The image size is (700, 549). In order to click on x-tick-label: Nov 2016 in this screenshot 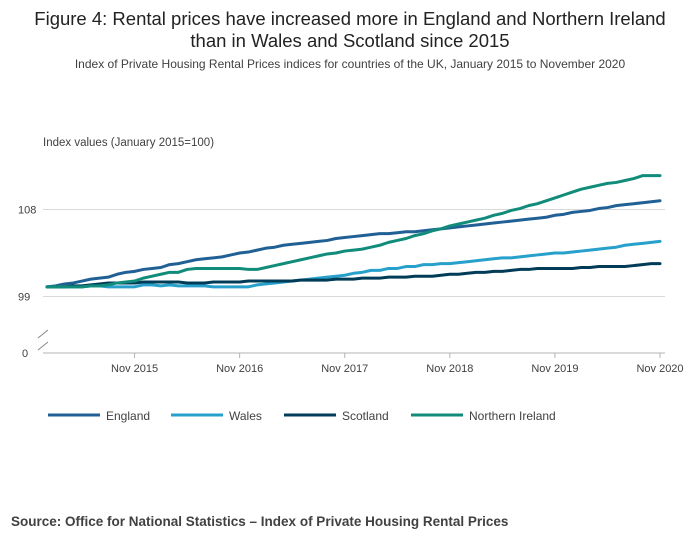, I will do `click(239, 369)`.